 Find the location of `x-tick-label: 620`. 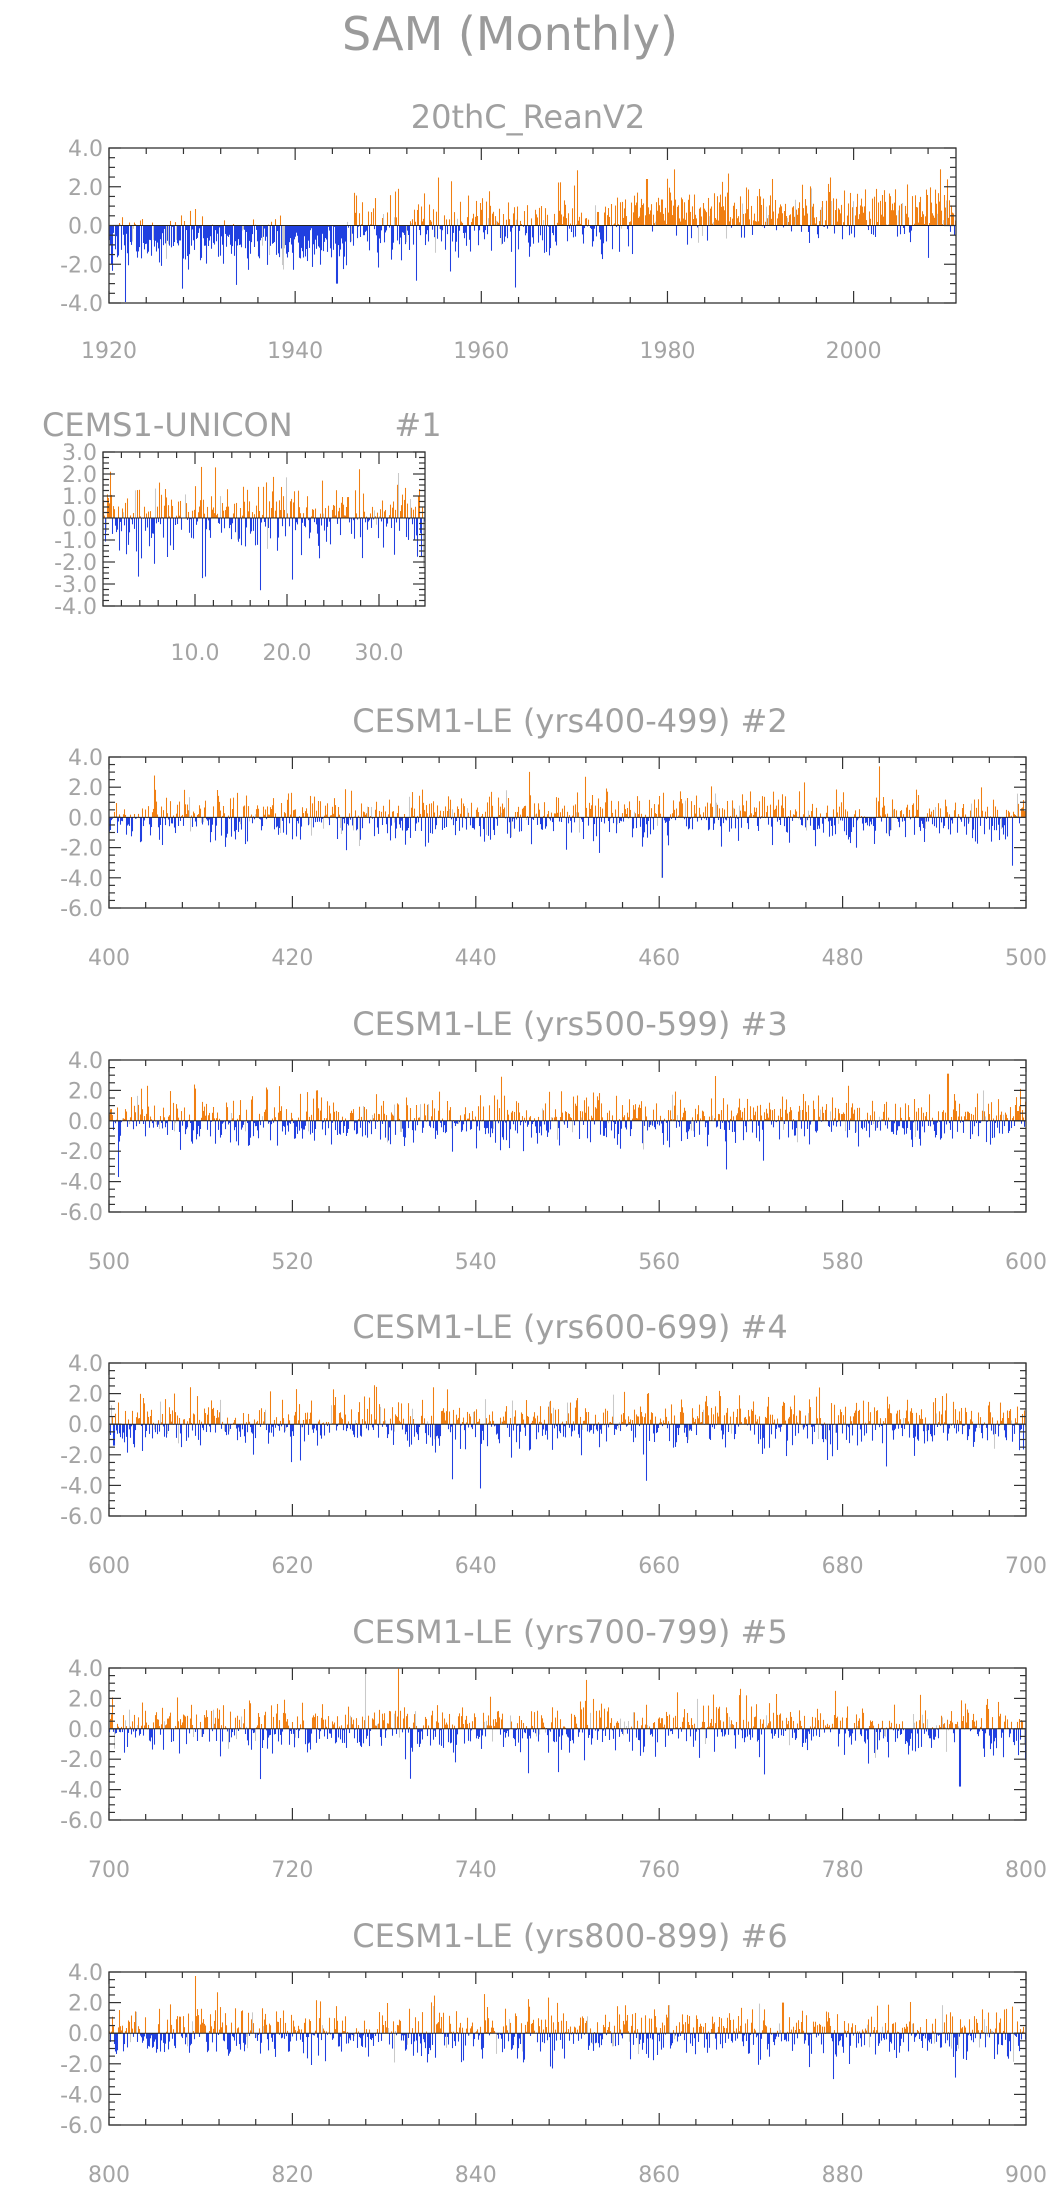

x-tick-label: 620 is located at coordinates (292, 1566).